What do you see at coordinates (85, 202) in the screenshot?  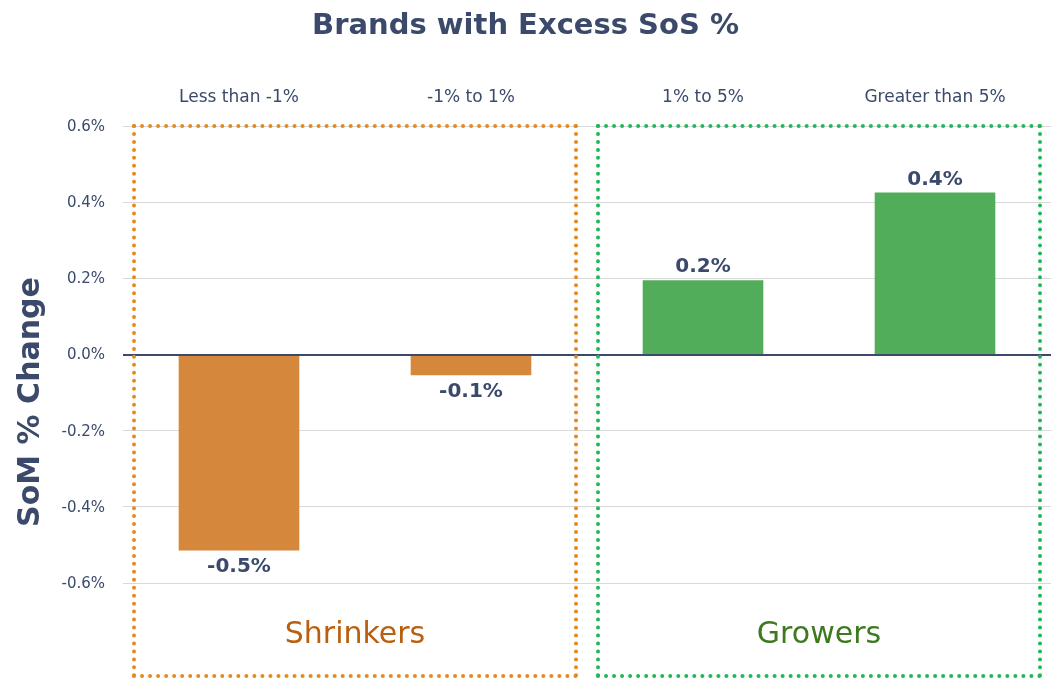 I see `y-tick-label: 0.4%` at bounding box center [85, 202].